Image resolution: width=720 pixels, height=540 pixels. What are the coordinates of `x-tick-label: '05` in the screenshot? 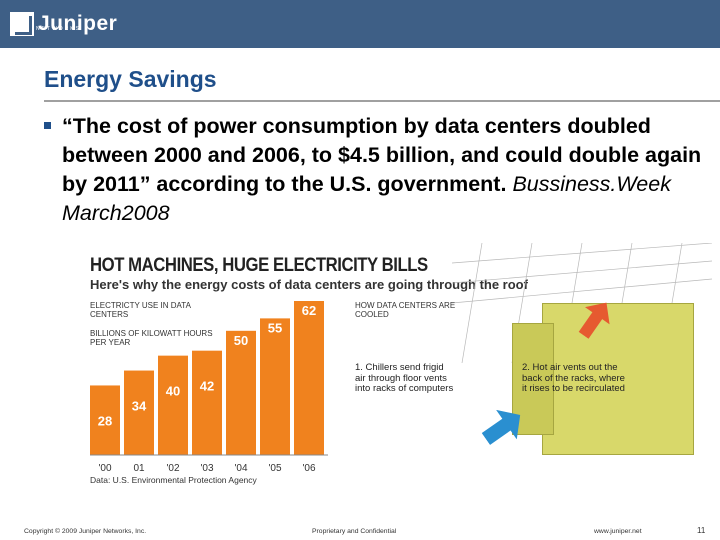 It's located at (274, 468).